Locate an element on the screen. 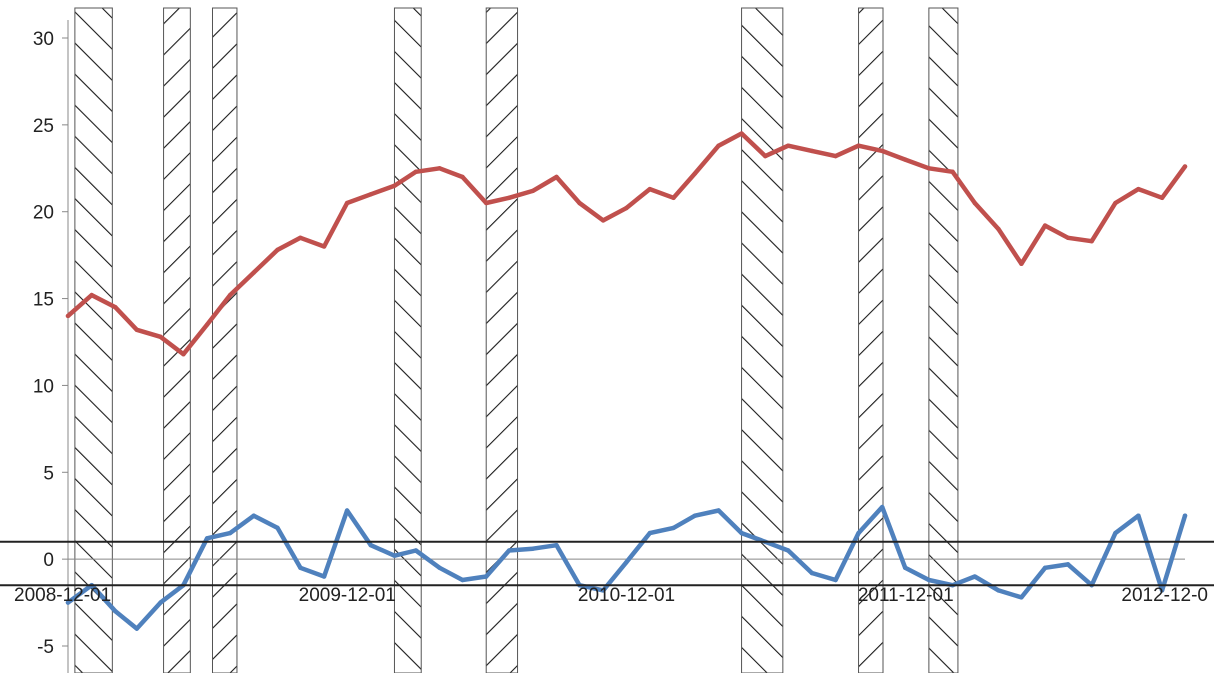 This screenshot has width=1214, height=673. x-tick-label: 2008-12-01 is located at coordinates (62, 595).